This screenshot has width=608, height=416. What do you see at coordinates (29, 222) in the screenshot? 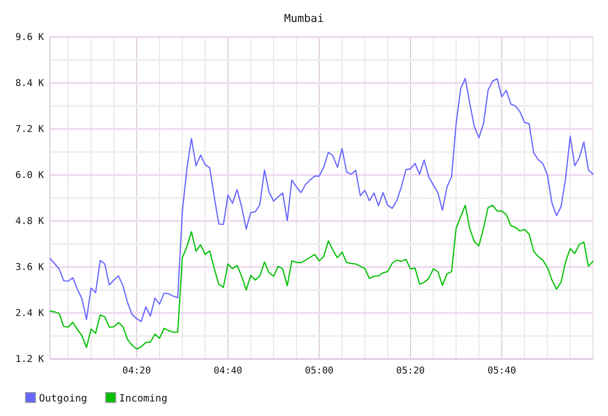
I see `y-tick-label: 4.8 K` at bounding box center [29, 222].